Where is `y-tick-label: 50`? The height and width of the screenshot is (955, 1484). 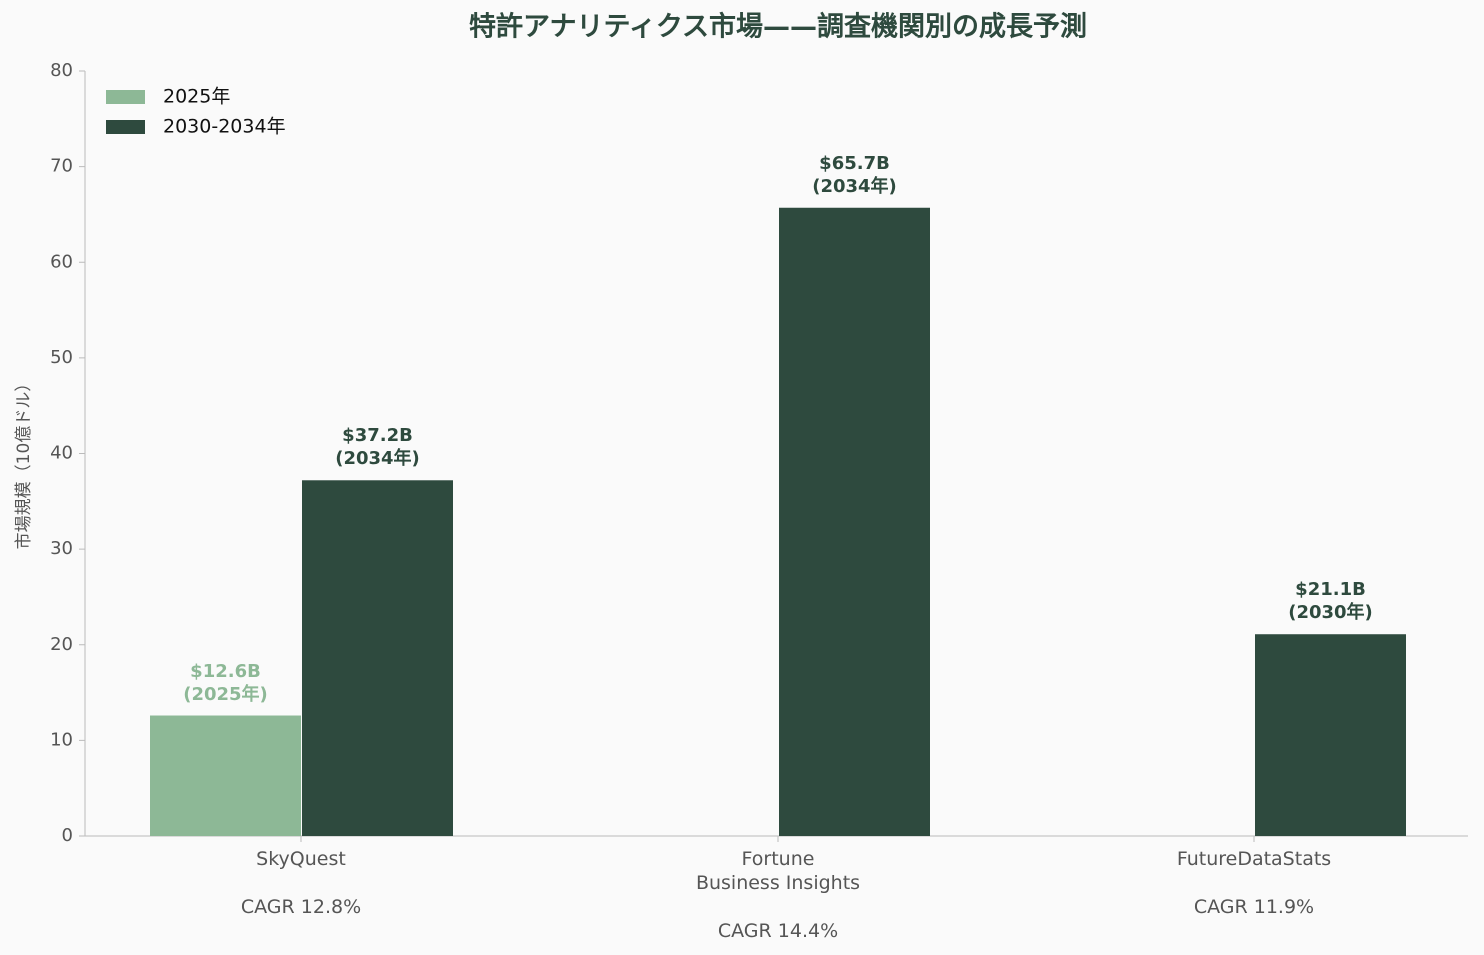
y-tick-label: 50 is located at coordinates (61, 357).